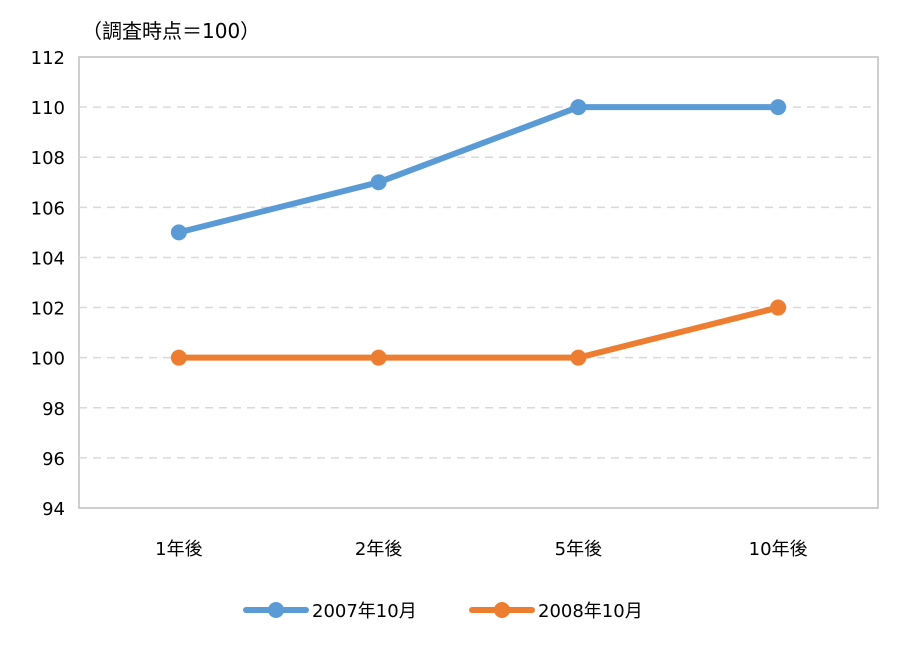 The image size is (900, 645). I want to click on y-tick-label: 112, so click(48, 58).